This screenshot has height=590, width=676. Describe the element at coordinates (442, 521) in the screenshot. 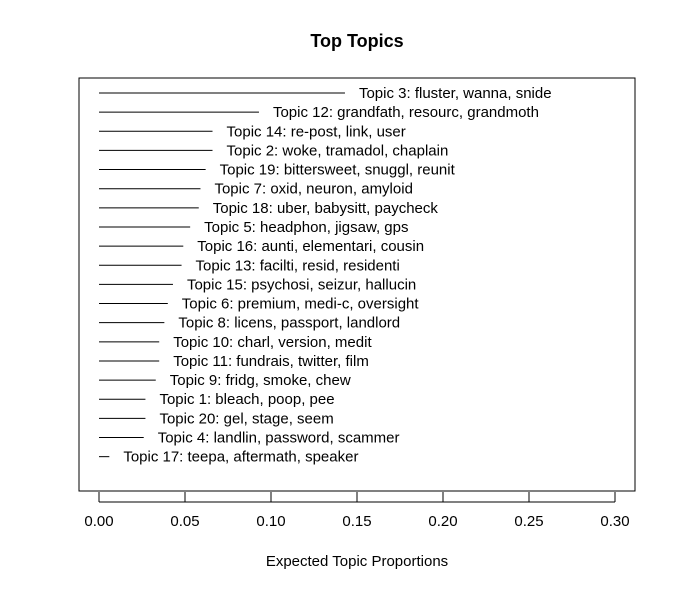

I see `x-tick-label: 0.20` at that location.